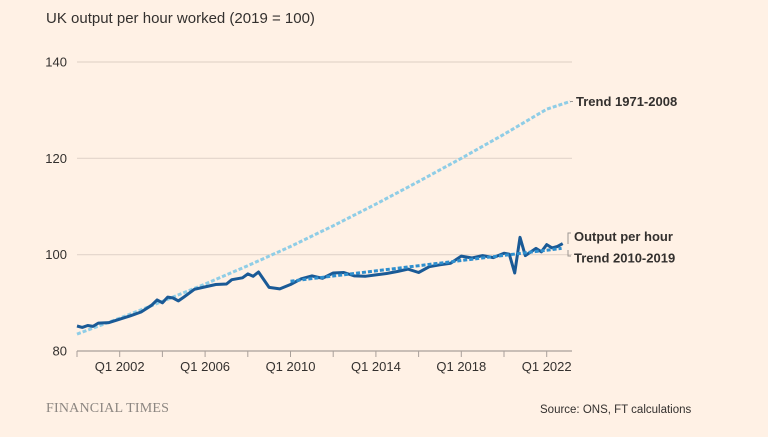 This screenshot has height=437, width=768. I want to click on x-tick-label: Q1 2010, so click(291, 366).